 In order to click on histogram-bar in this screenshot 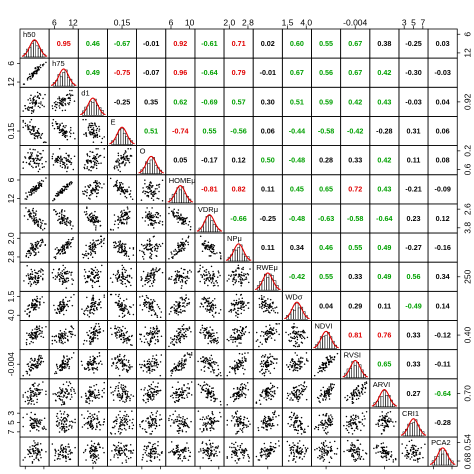, I will do `click(277, 288)`.